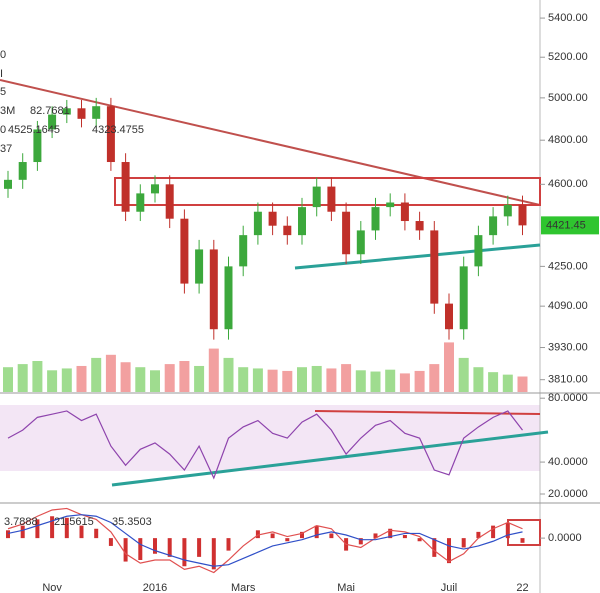 The image size is (600, 593). Describe the element at coordinates (118, 130) in the screenshot. I see `legend-text: 4323.4755` at that location.